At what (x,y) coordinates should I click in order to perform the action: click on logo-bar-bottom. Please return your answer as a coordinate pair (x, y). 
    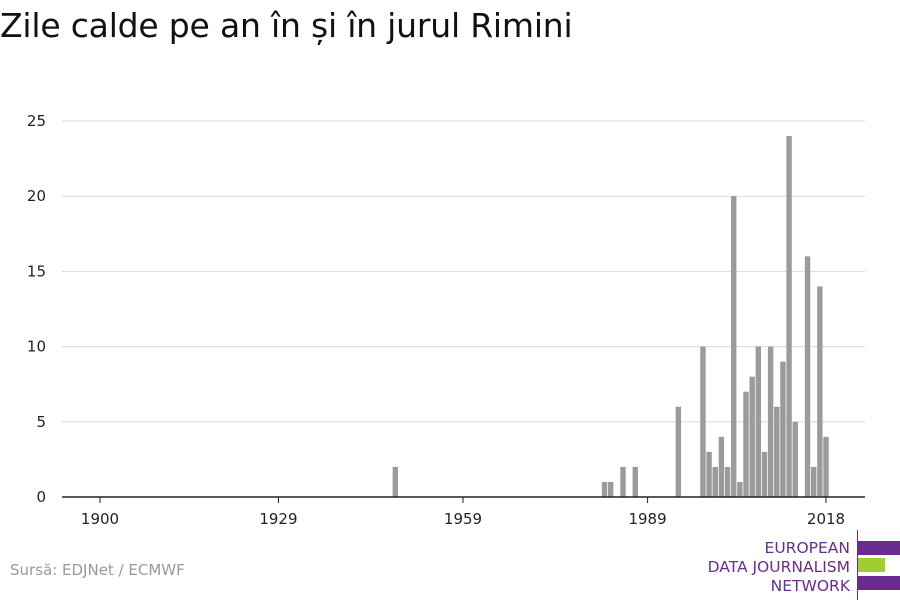
    Looking at the image, I should click on (879, 583).